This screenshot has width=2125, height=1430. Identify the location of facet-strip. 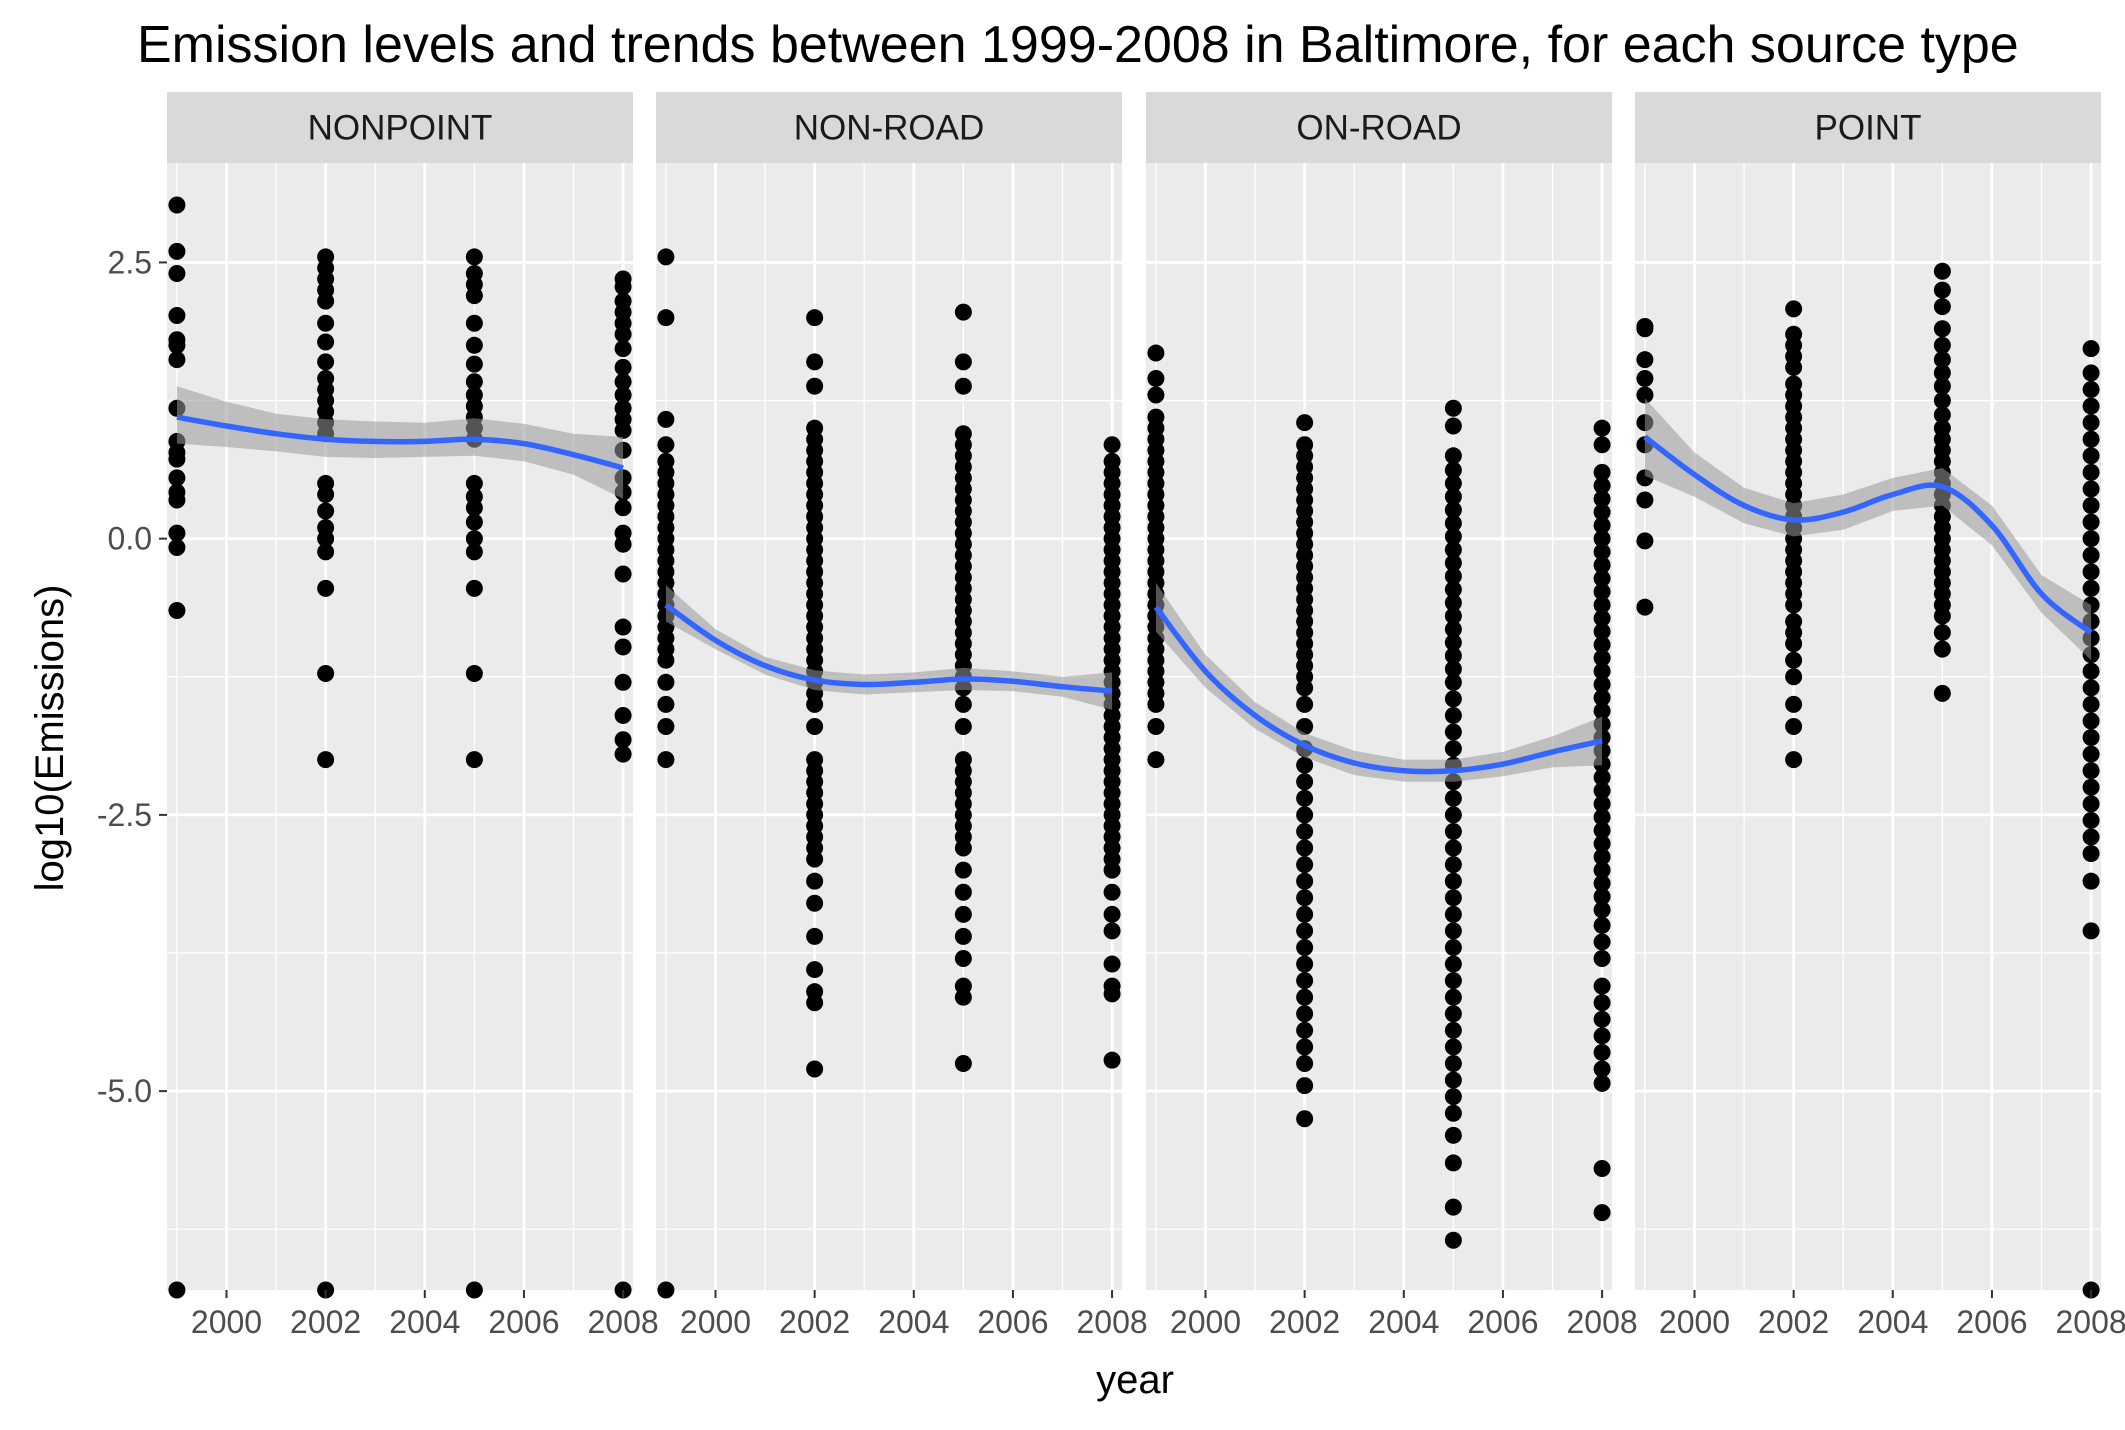
(400, 127).